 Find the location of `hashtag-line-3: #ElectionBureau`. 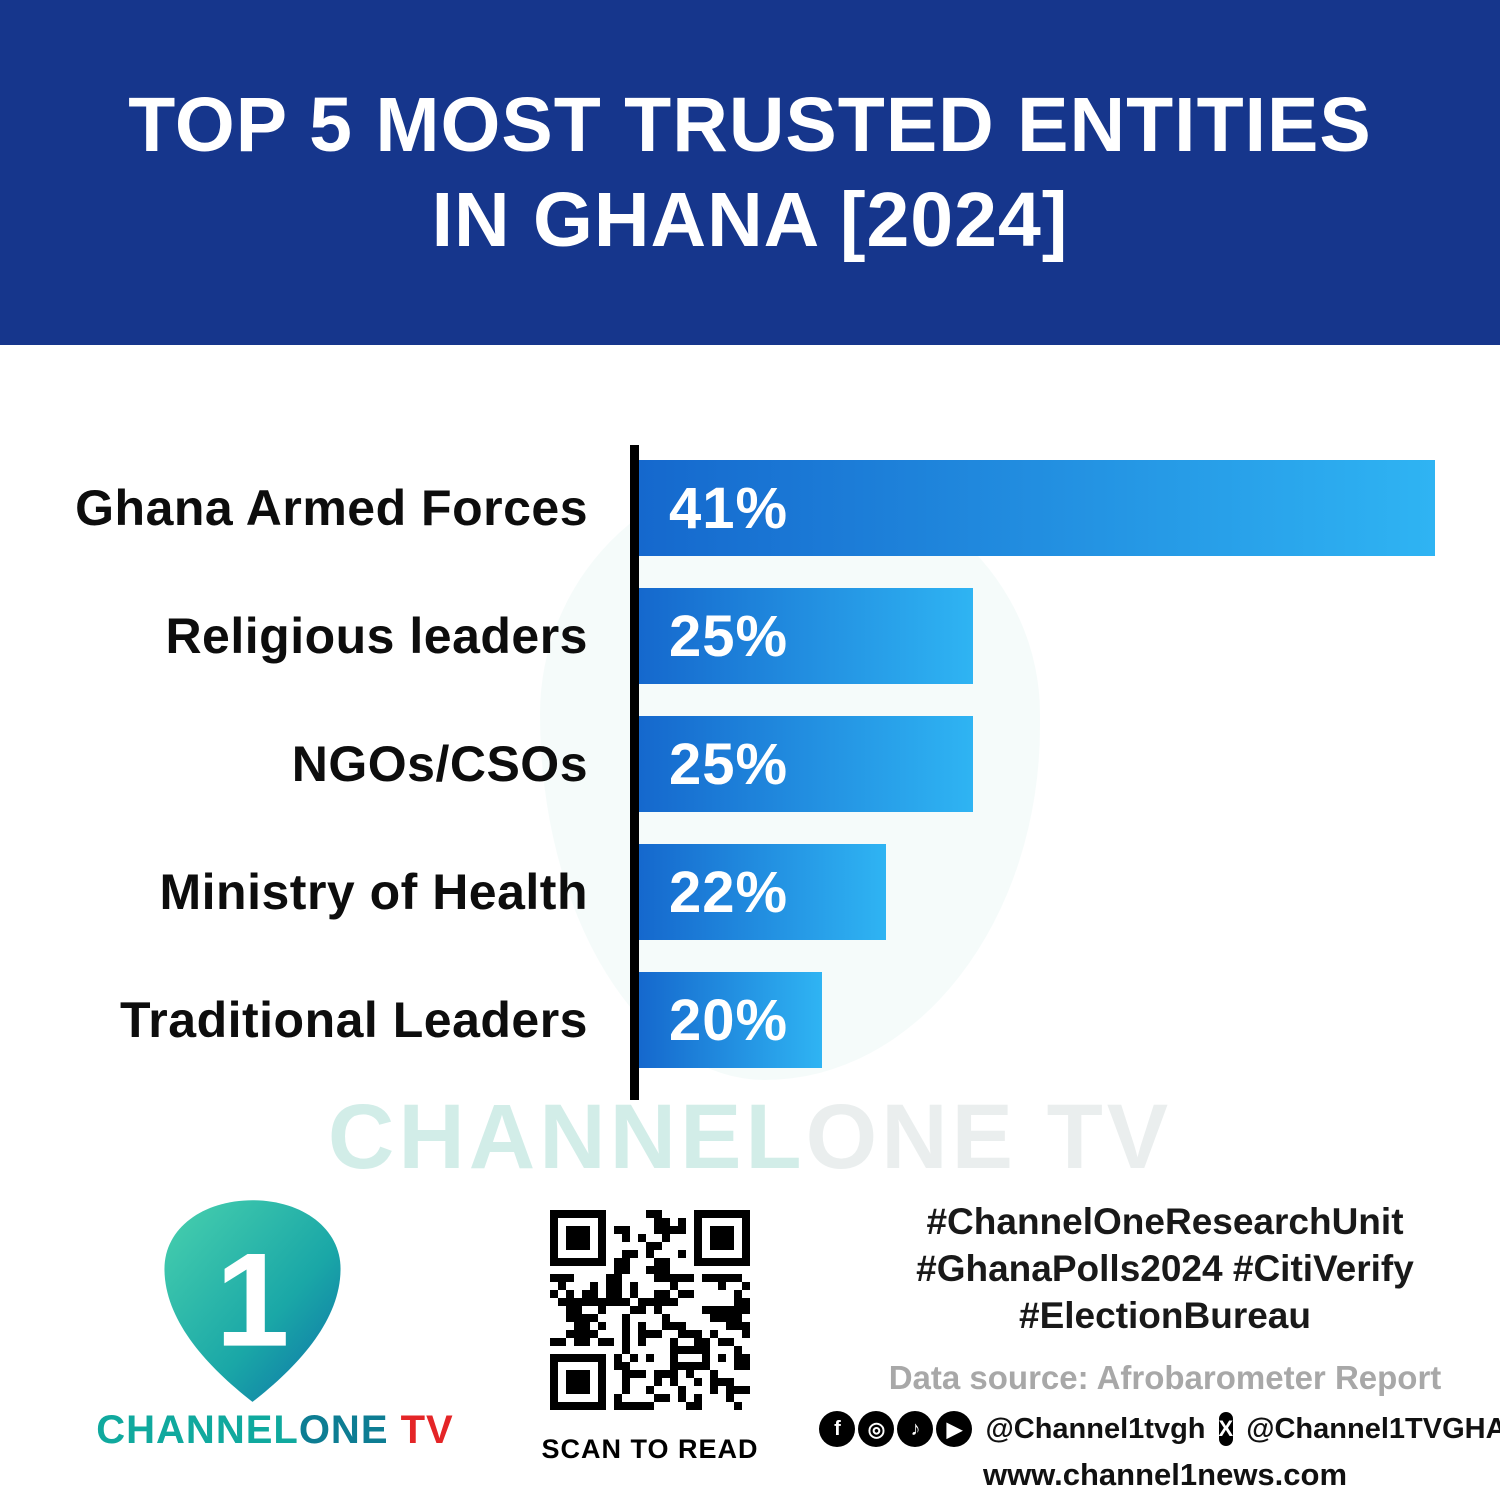

hashtag-line-3: #ElectionBureau is located at coordinates (1165, 1315).